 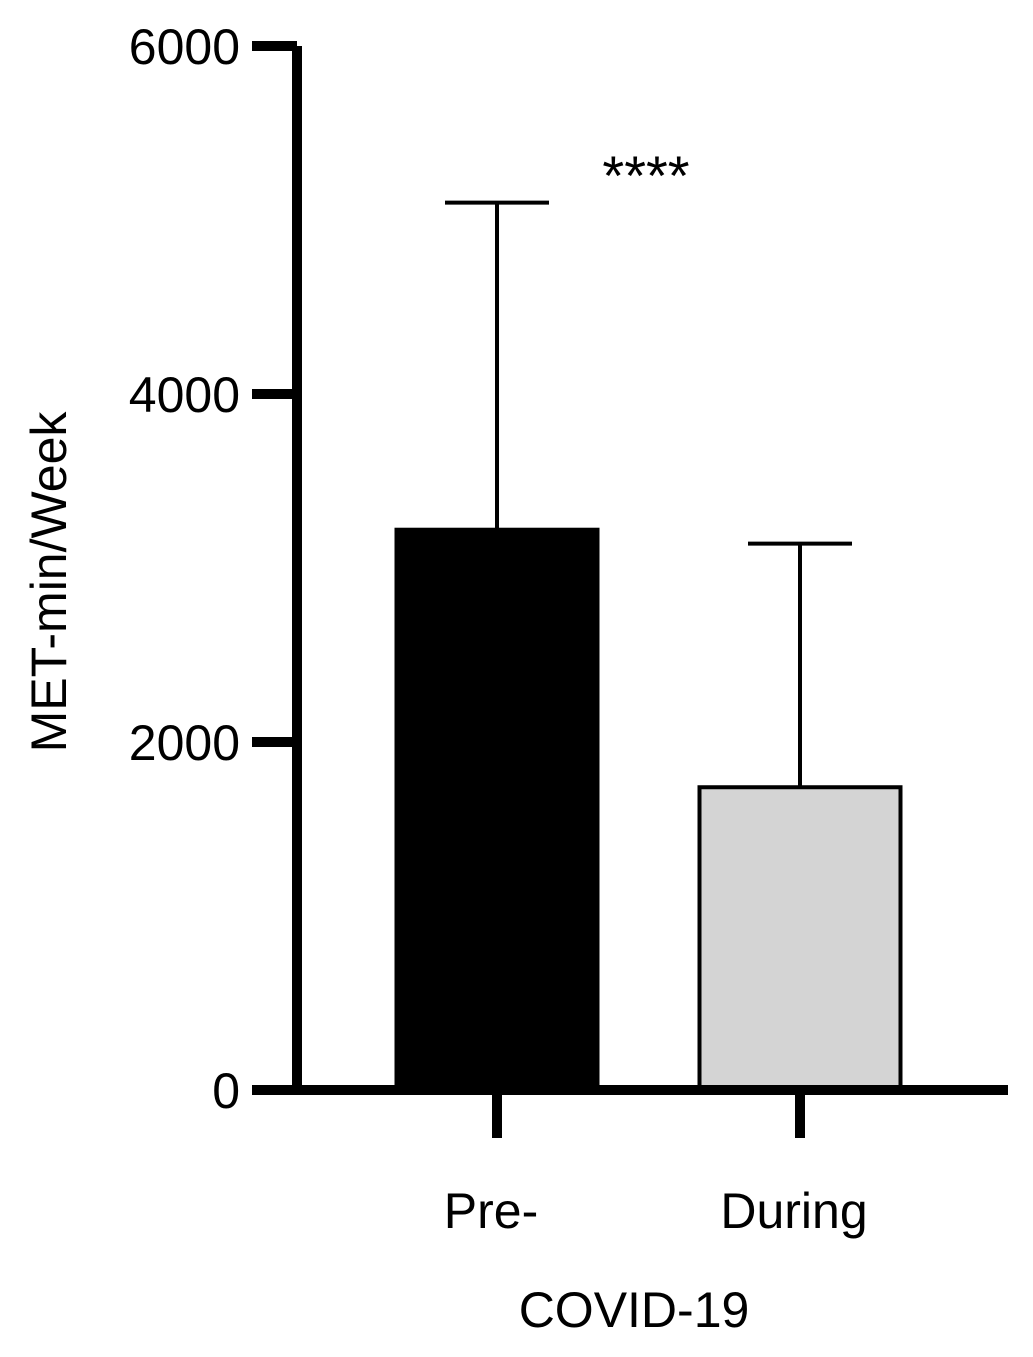 I want to click on y-tick-label: 2000, so click(x=184, y=743).